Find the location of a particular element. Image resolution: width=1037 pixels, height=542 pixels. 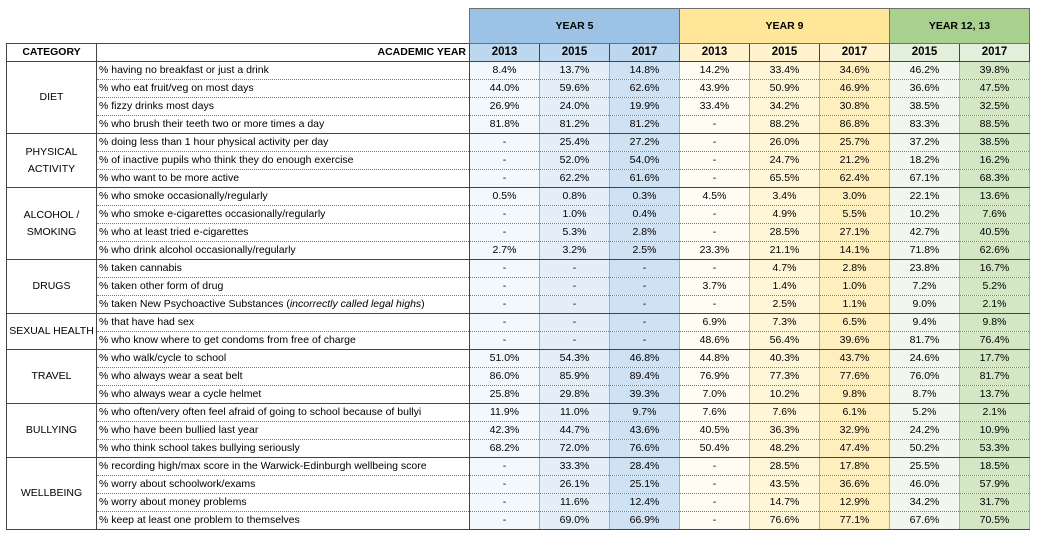

value-cell: 81.2% is located at coordinates (574, 124).